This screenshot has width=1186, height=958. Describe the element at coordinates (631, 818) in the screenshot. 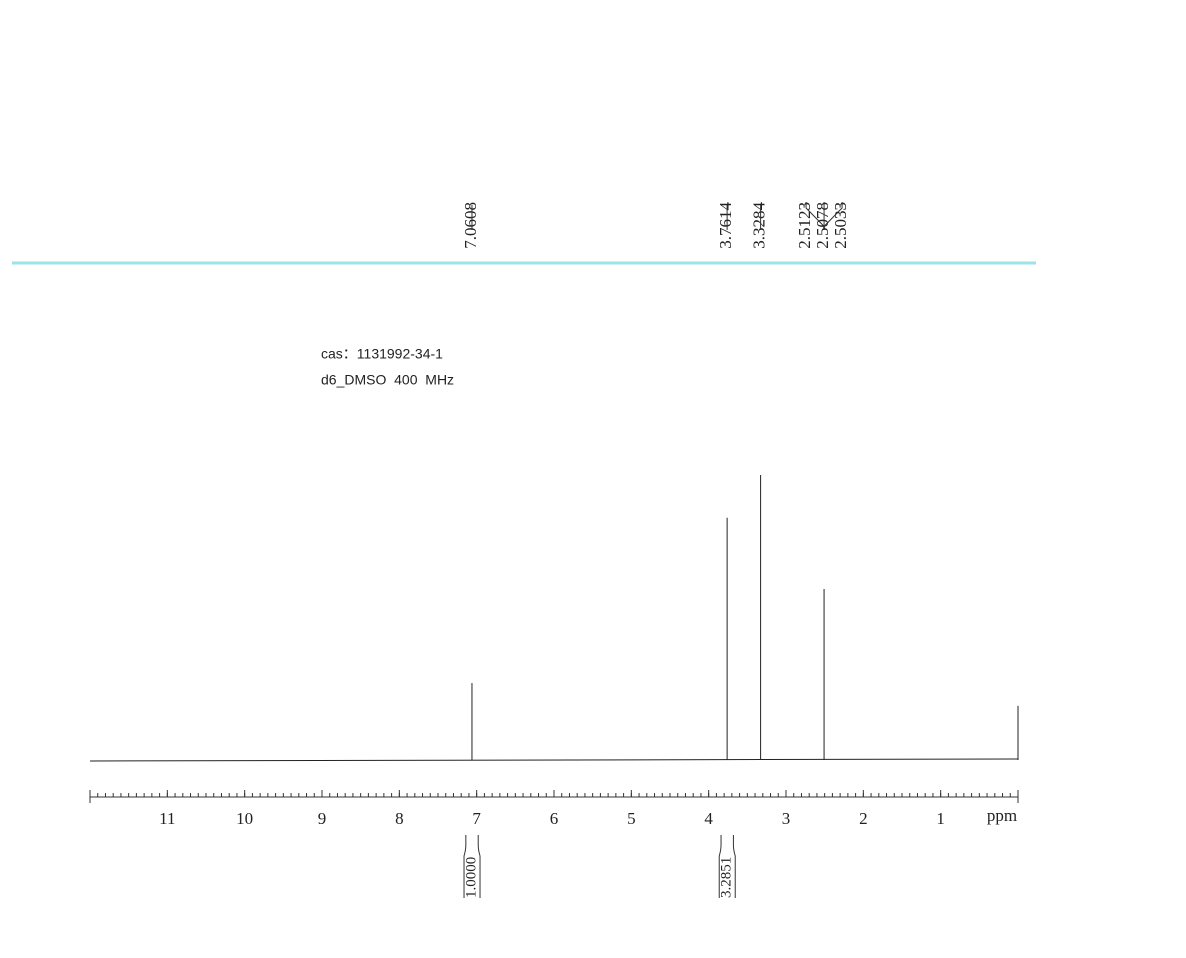

I see `x-tick-label: 5` at that location.